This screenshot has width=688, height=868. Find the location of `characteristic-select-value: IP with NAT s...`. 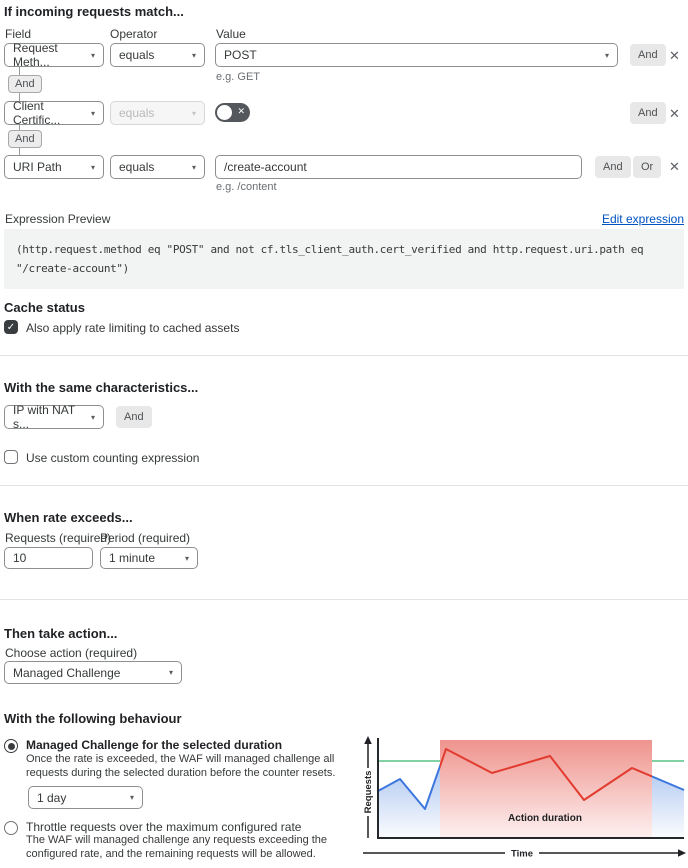

characteristic-select-value: IP with NAT s... is located at coordinates (44, 417).